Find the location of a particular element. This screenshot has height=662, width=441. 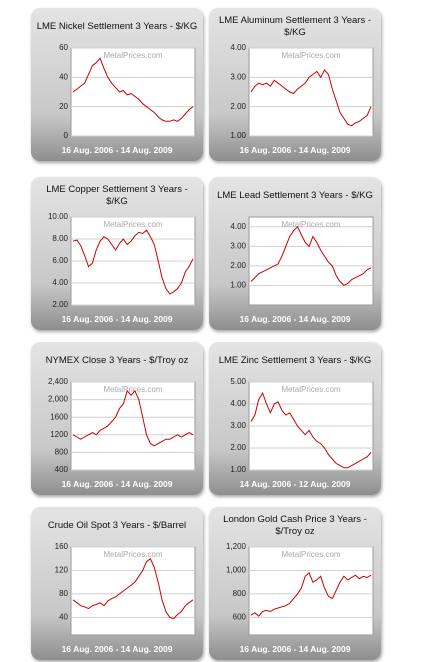

chart-title: LME Nickel Settlement 3 Years - $/KG is located at coordinates (117, 26).